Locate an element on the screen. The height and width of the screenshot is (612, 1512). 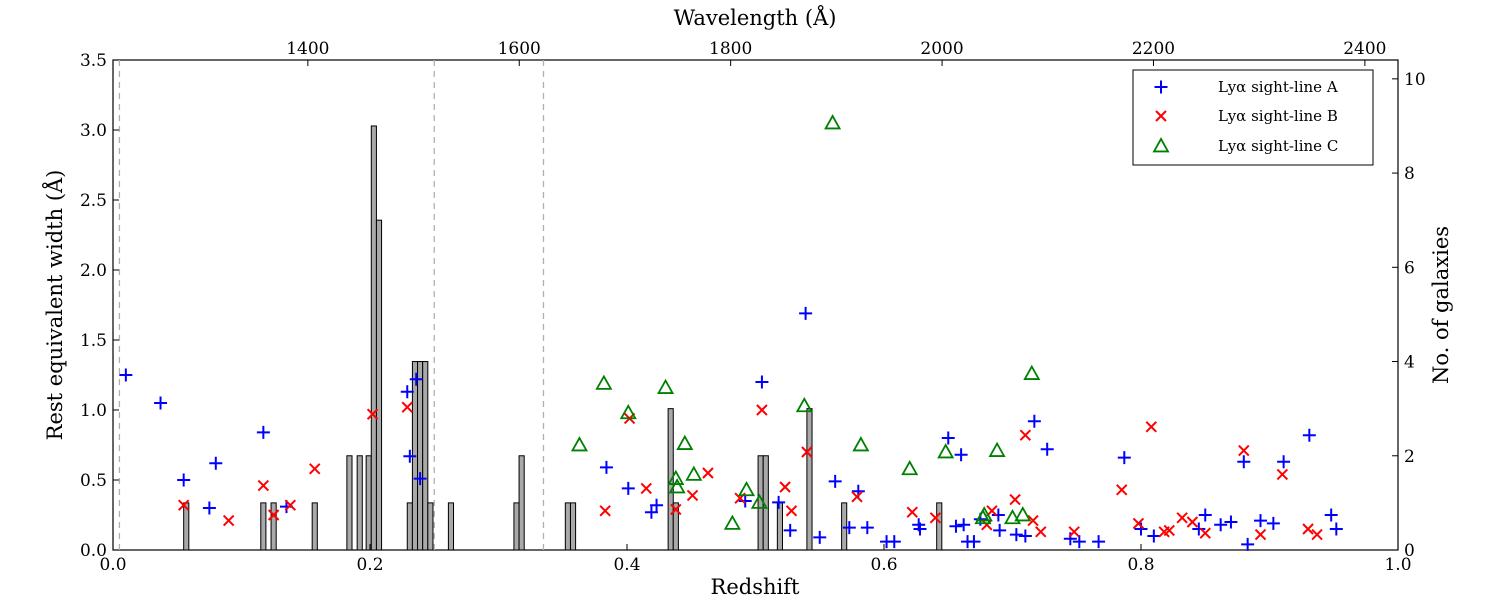
y-tick-label-6: 3.0 is located at coordinates (93, 131).